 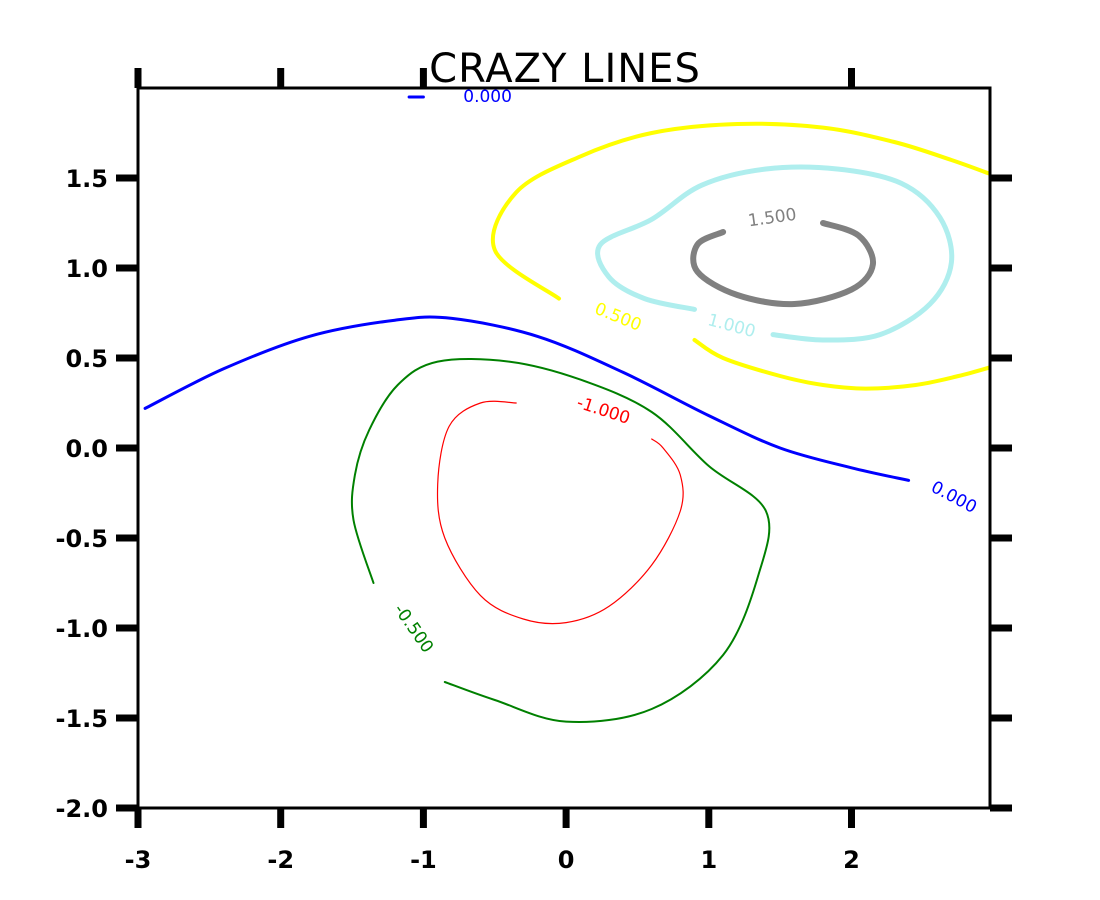 What do you see at coordinates (423, 860) in the screenshot?
I see `x-tick-label: -1` at bounding box center [423, 860].